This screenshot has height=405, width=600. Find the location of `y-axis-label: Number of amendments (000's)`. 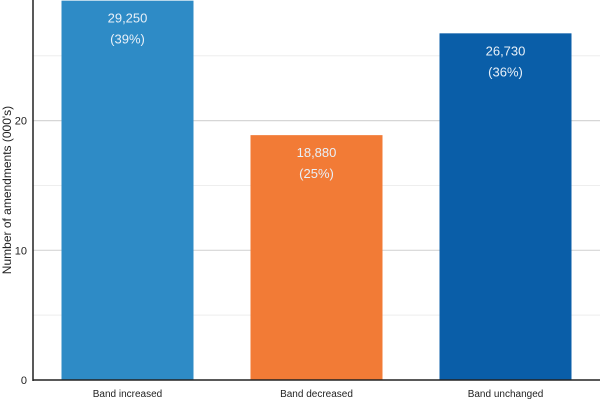

y-axis-label: Number of amendments (000's) is located at coordinates (7, 190).